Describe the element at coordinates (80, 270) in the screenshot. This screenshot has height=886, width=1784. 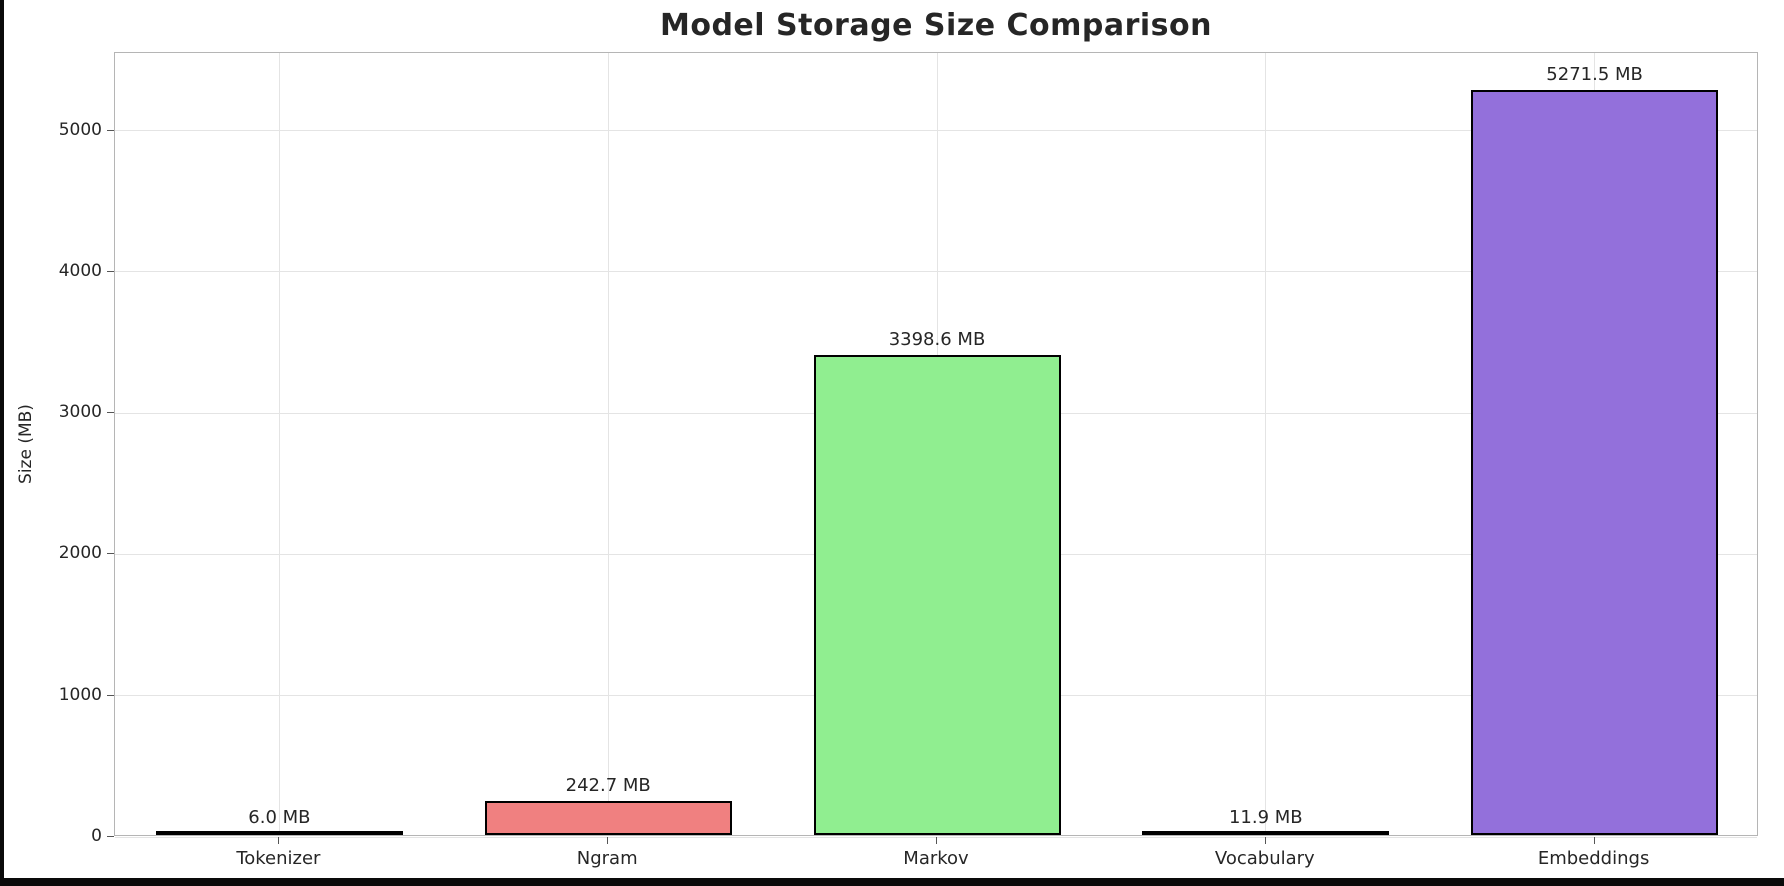
I see `y-tick-label: 4000` at that location.